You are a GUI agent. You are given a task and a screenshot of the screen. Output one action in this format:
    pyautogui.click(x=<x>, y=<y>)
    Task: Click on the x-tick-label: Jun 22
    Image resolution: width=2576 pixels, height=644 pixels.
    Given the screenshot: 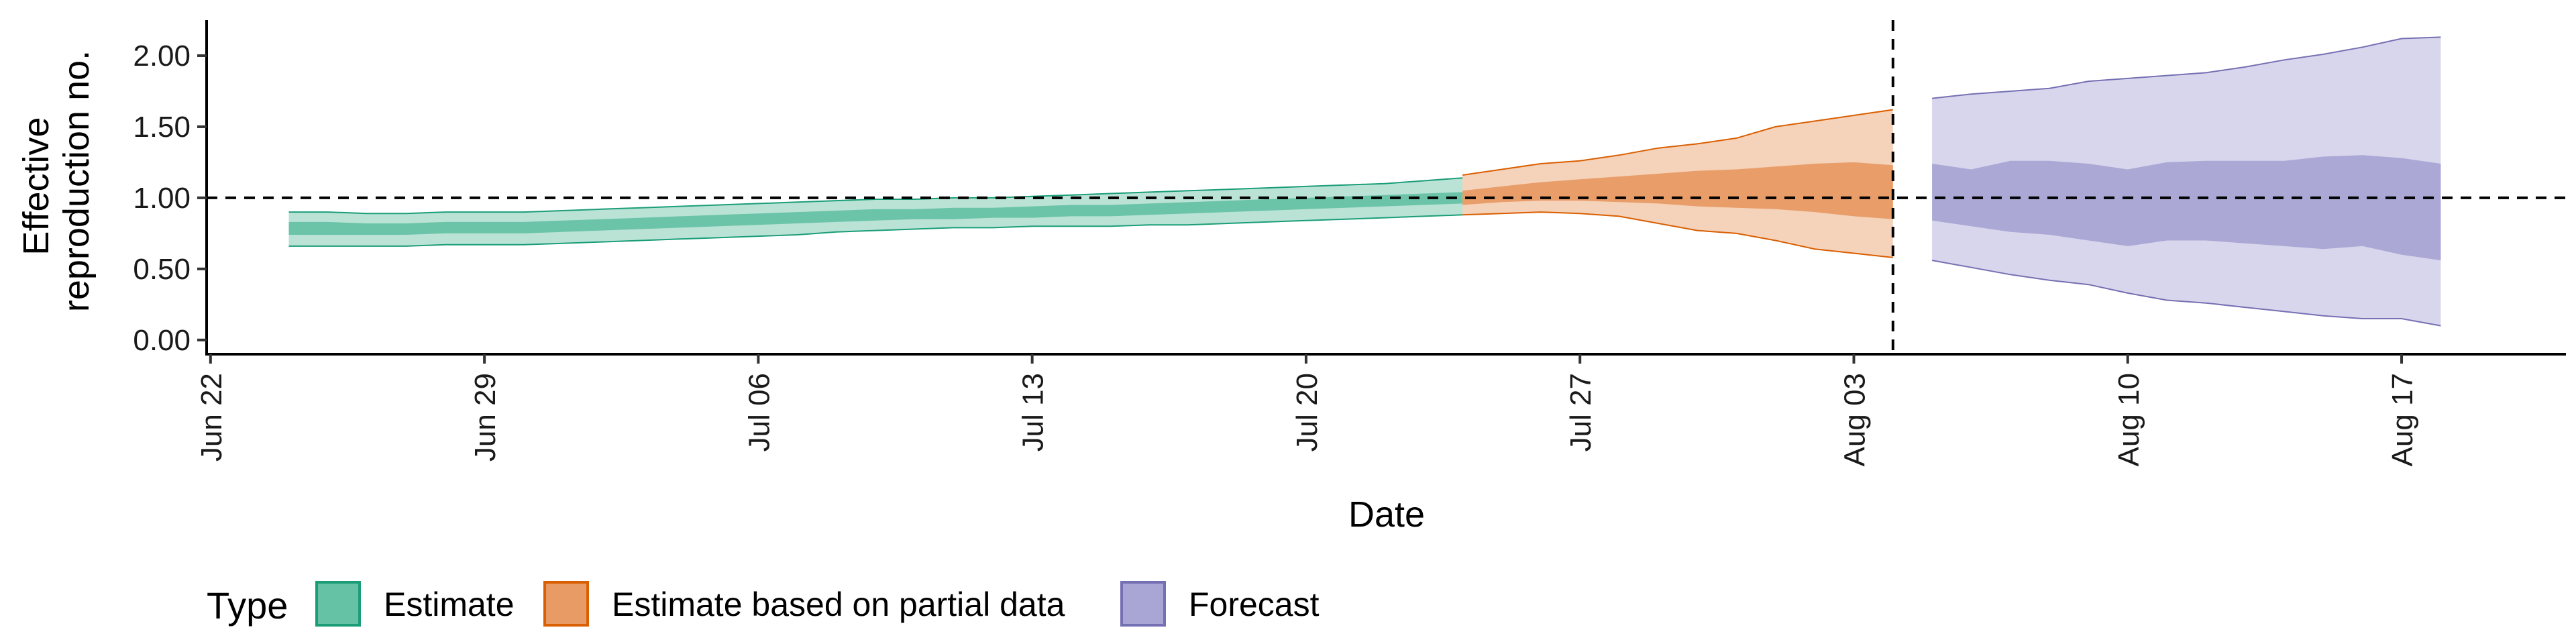 What is the action you would take?
    pyautogui.click(x=211, y=417)
    